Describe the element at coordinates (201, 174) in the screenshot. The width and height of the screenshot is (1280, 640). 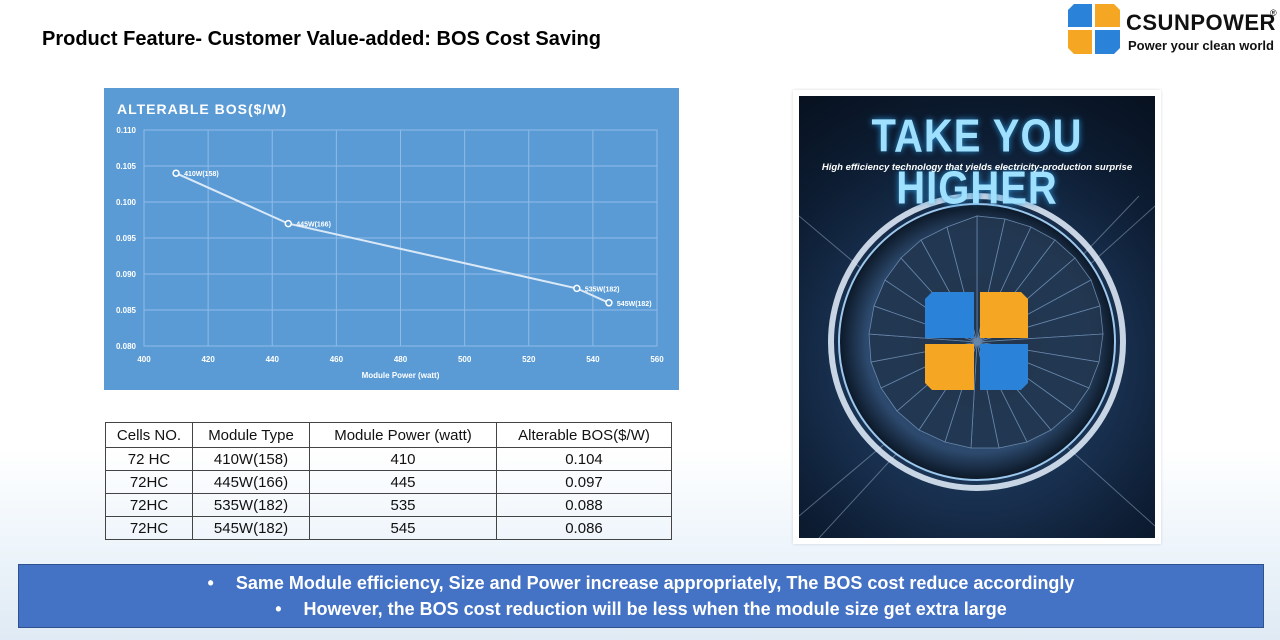
I see `data-label: 410W(158)` at that location.